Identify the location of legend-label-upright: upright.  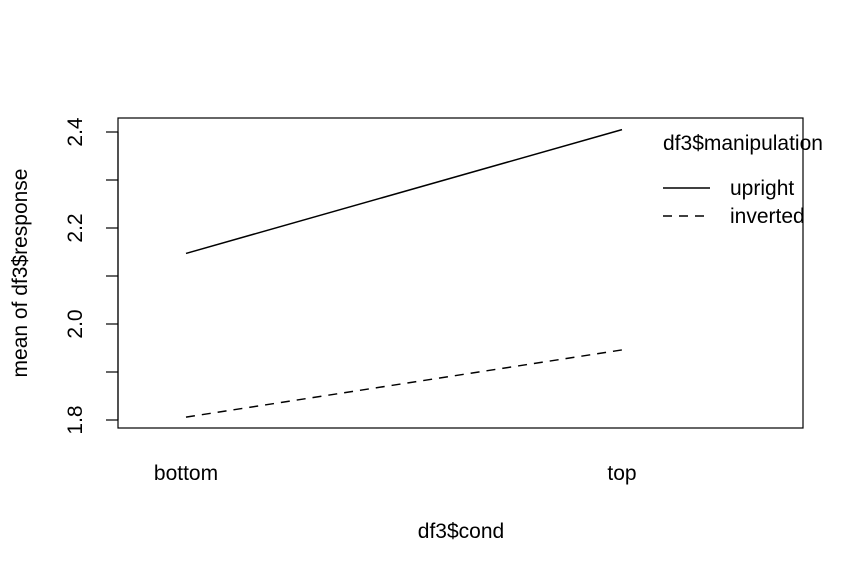
(762, 188).